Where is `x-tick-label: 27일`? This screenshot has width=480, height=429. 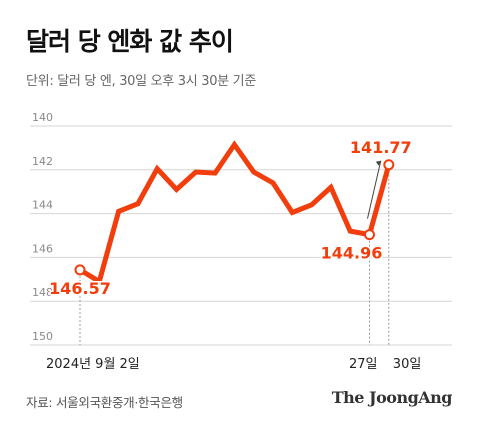 x-tick-label: 27일 is located at coordinates (363, 364).